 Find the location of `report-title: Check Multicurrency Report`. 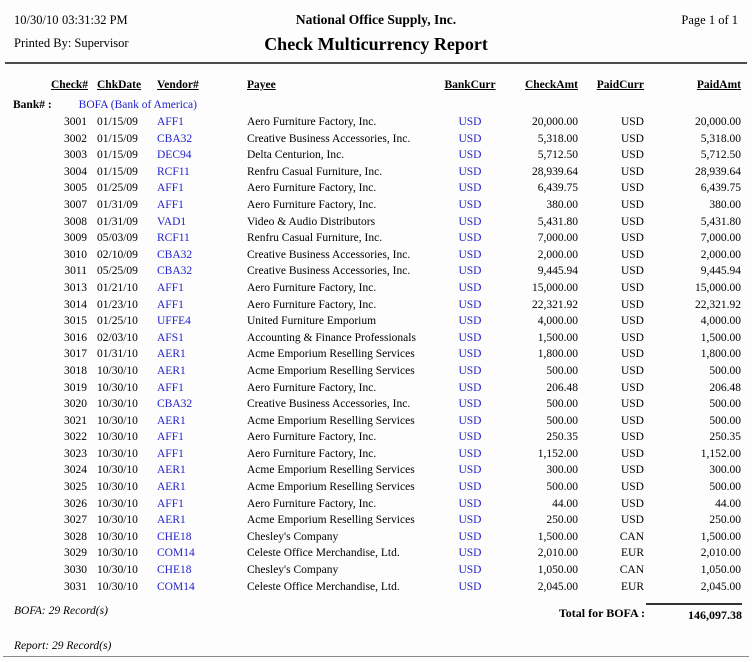

report-title: Check Multicurrency Report is located at coordinates (376, 44).